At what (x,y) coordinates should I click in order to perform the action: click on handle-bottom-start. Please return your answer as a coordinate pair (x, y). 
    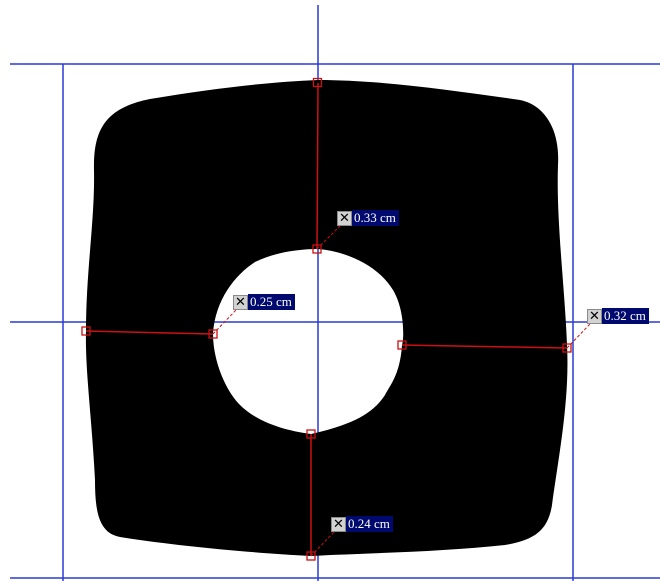
    Looking at the image, I should click on (311, 434).